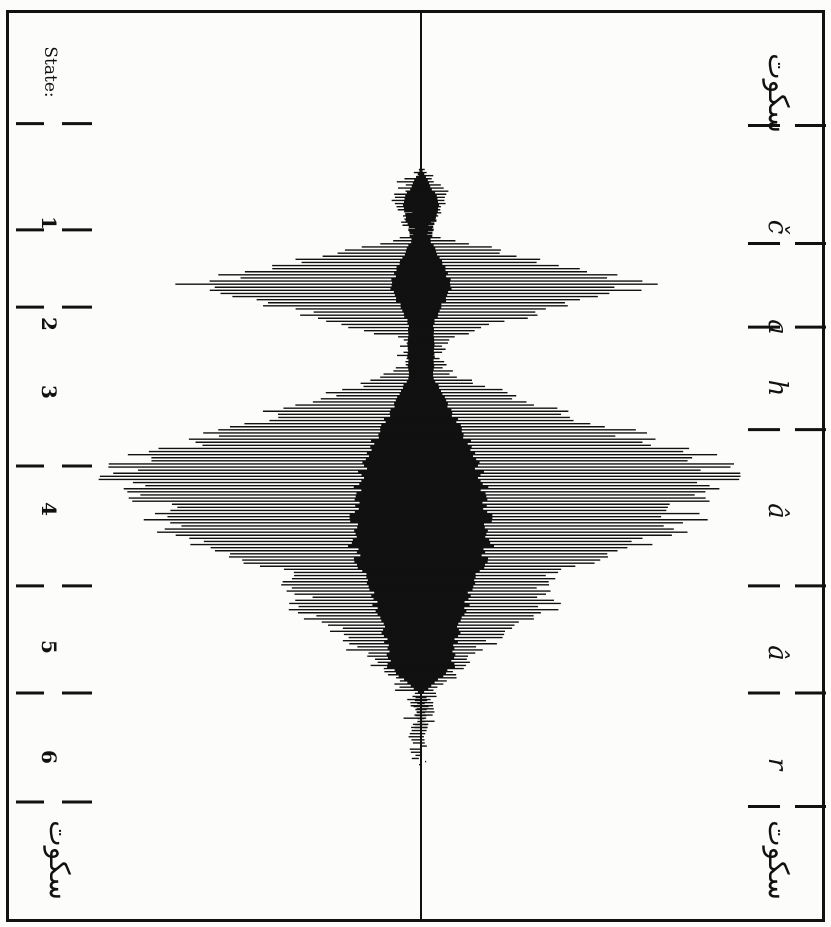 The height and width of the screenshot is (927, 831). I want to click on state-boundary-ticks, so click(54, 463).